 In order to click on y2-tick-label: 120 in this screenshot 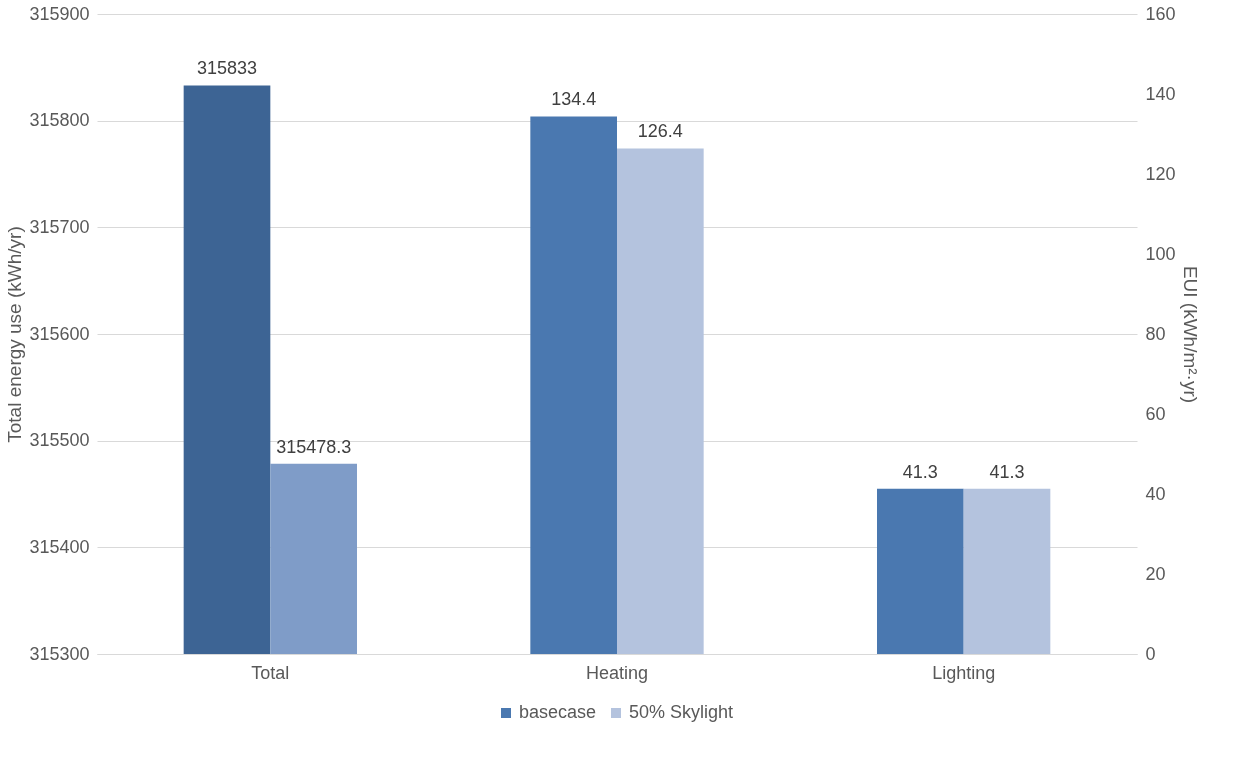, I will do `click(1160, 173)`.